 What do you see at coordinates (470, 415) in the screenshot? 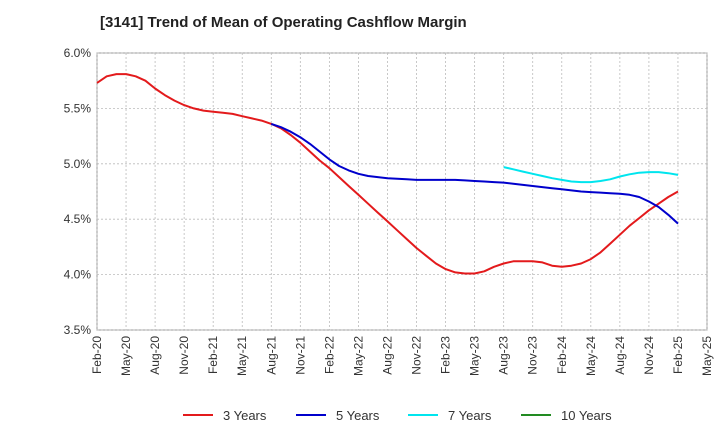
I see `legend-label-7-years: 7 Years` at bounding box center [470, 415].